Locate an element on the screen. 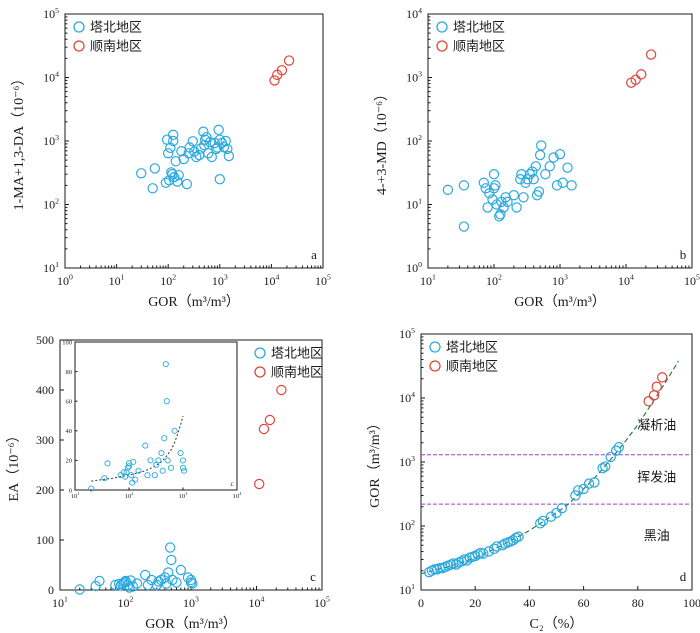 The image size is (700, 633). trend-curve is located at coordinates (137, 448).